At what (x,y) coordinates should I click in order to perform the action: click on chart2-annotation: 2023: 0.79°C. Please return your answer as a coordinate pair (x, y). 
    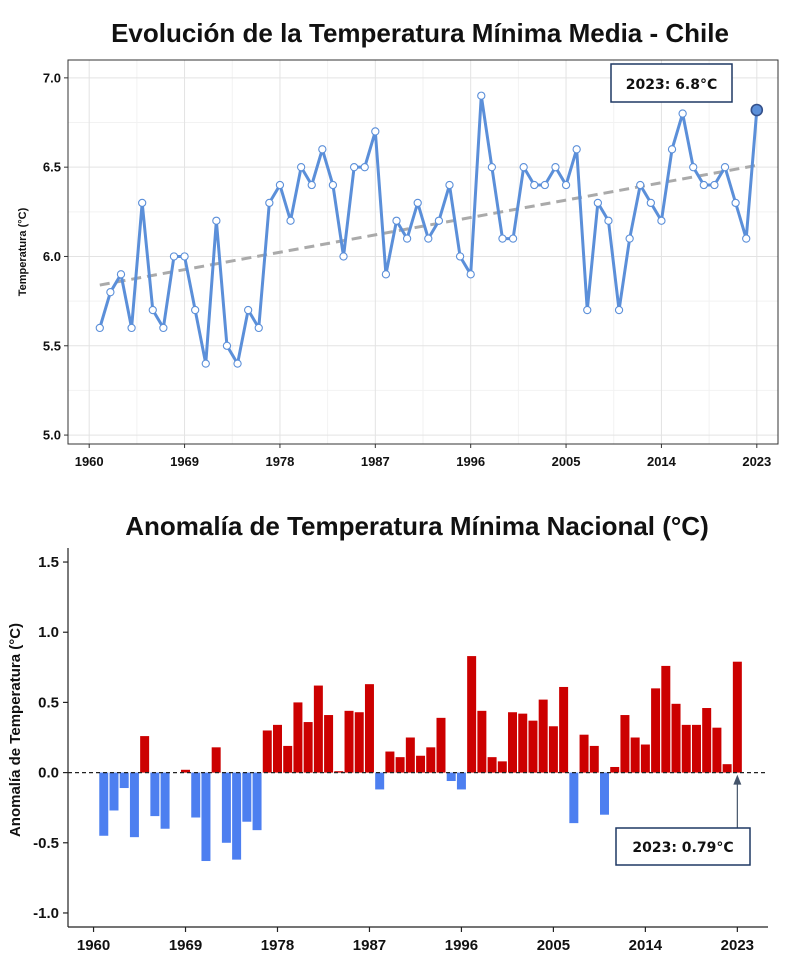
    Looking at the image, I should click on (683, 846).